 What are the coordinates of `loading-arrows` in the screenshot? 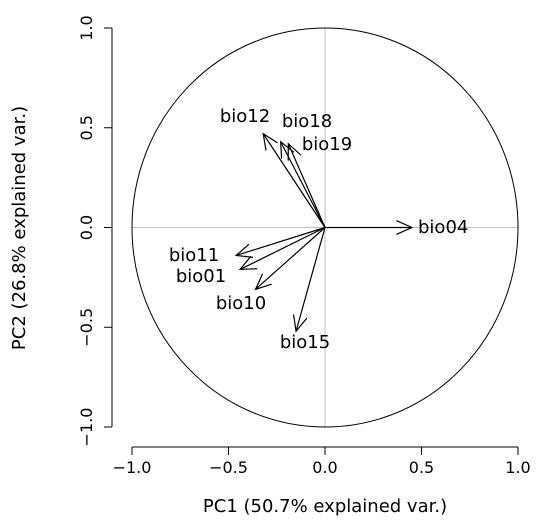 It's located at (324, 232).